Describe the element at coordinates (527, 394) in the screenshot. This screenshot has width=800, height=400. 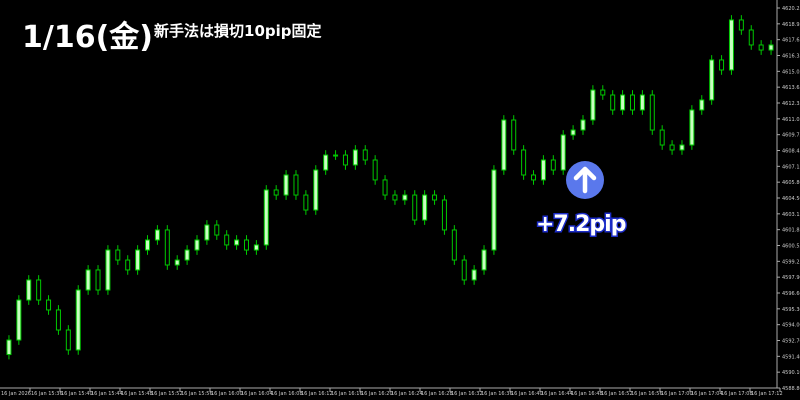
I see `x-tick-label: 16 Jan 16:40` at that location.